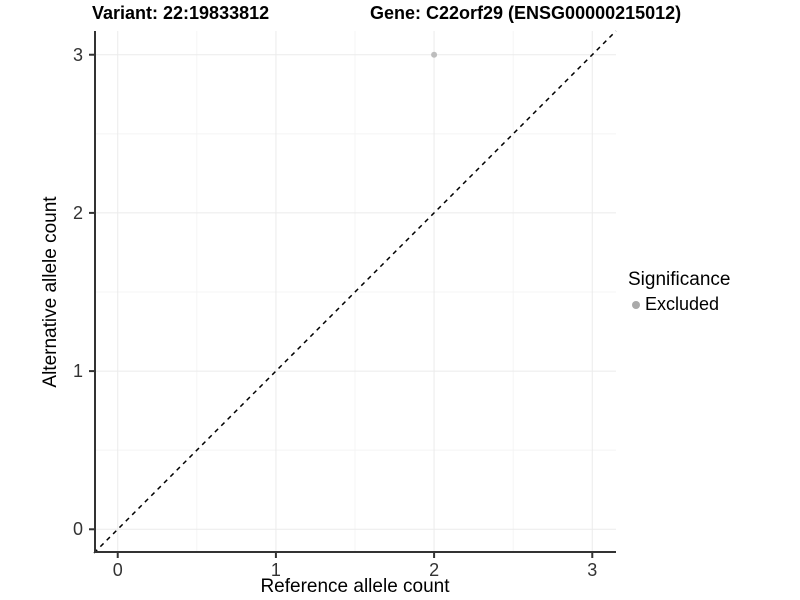 This screenshot has width=800, height=600. I want to click on x-tick-label: 1, so click(275, 570).